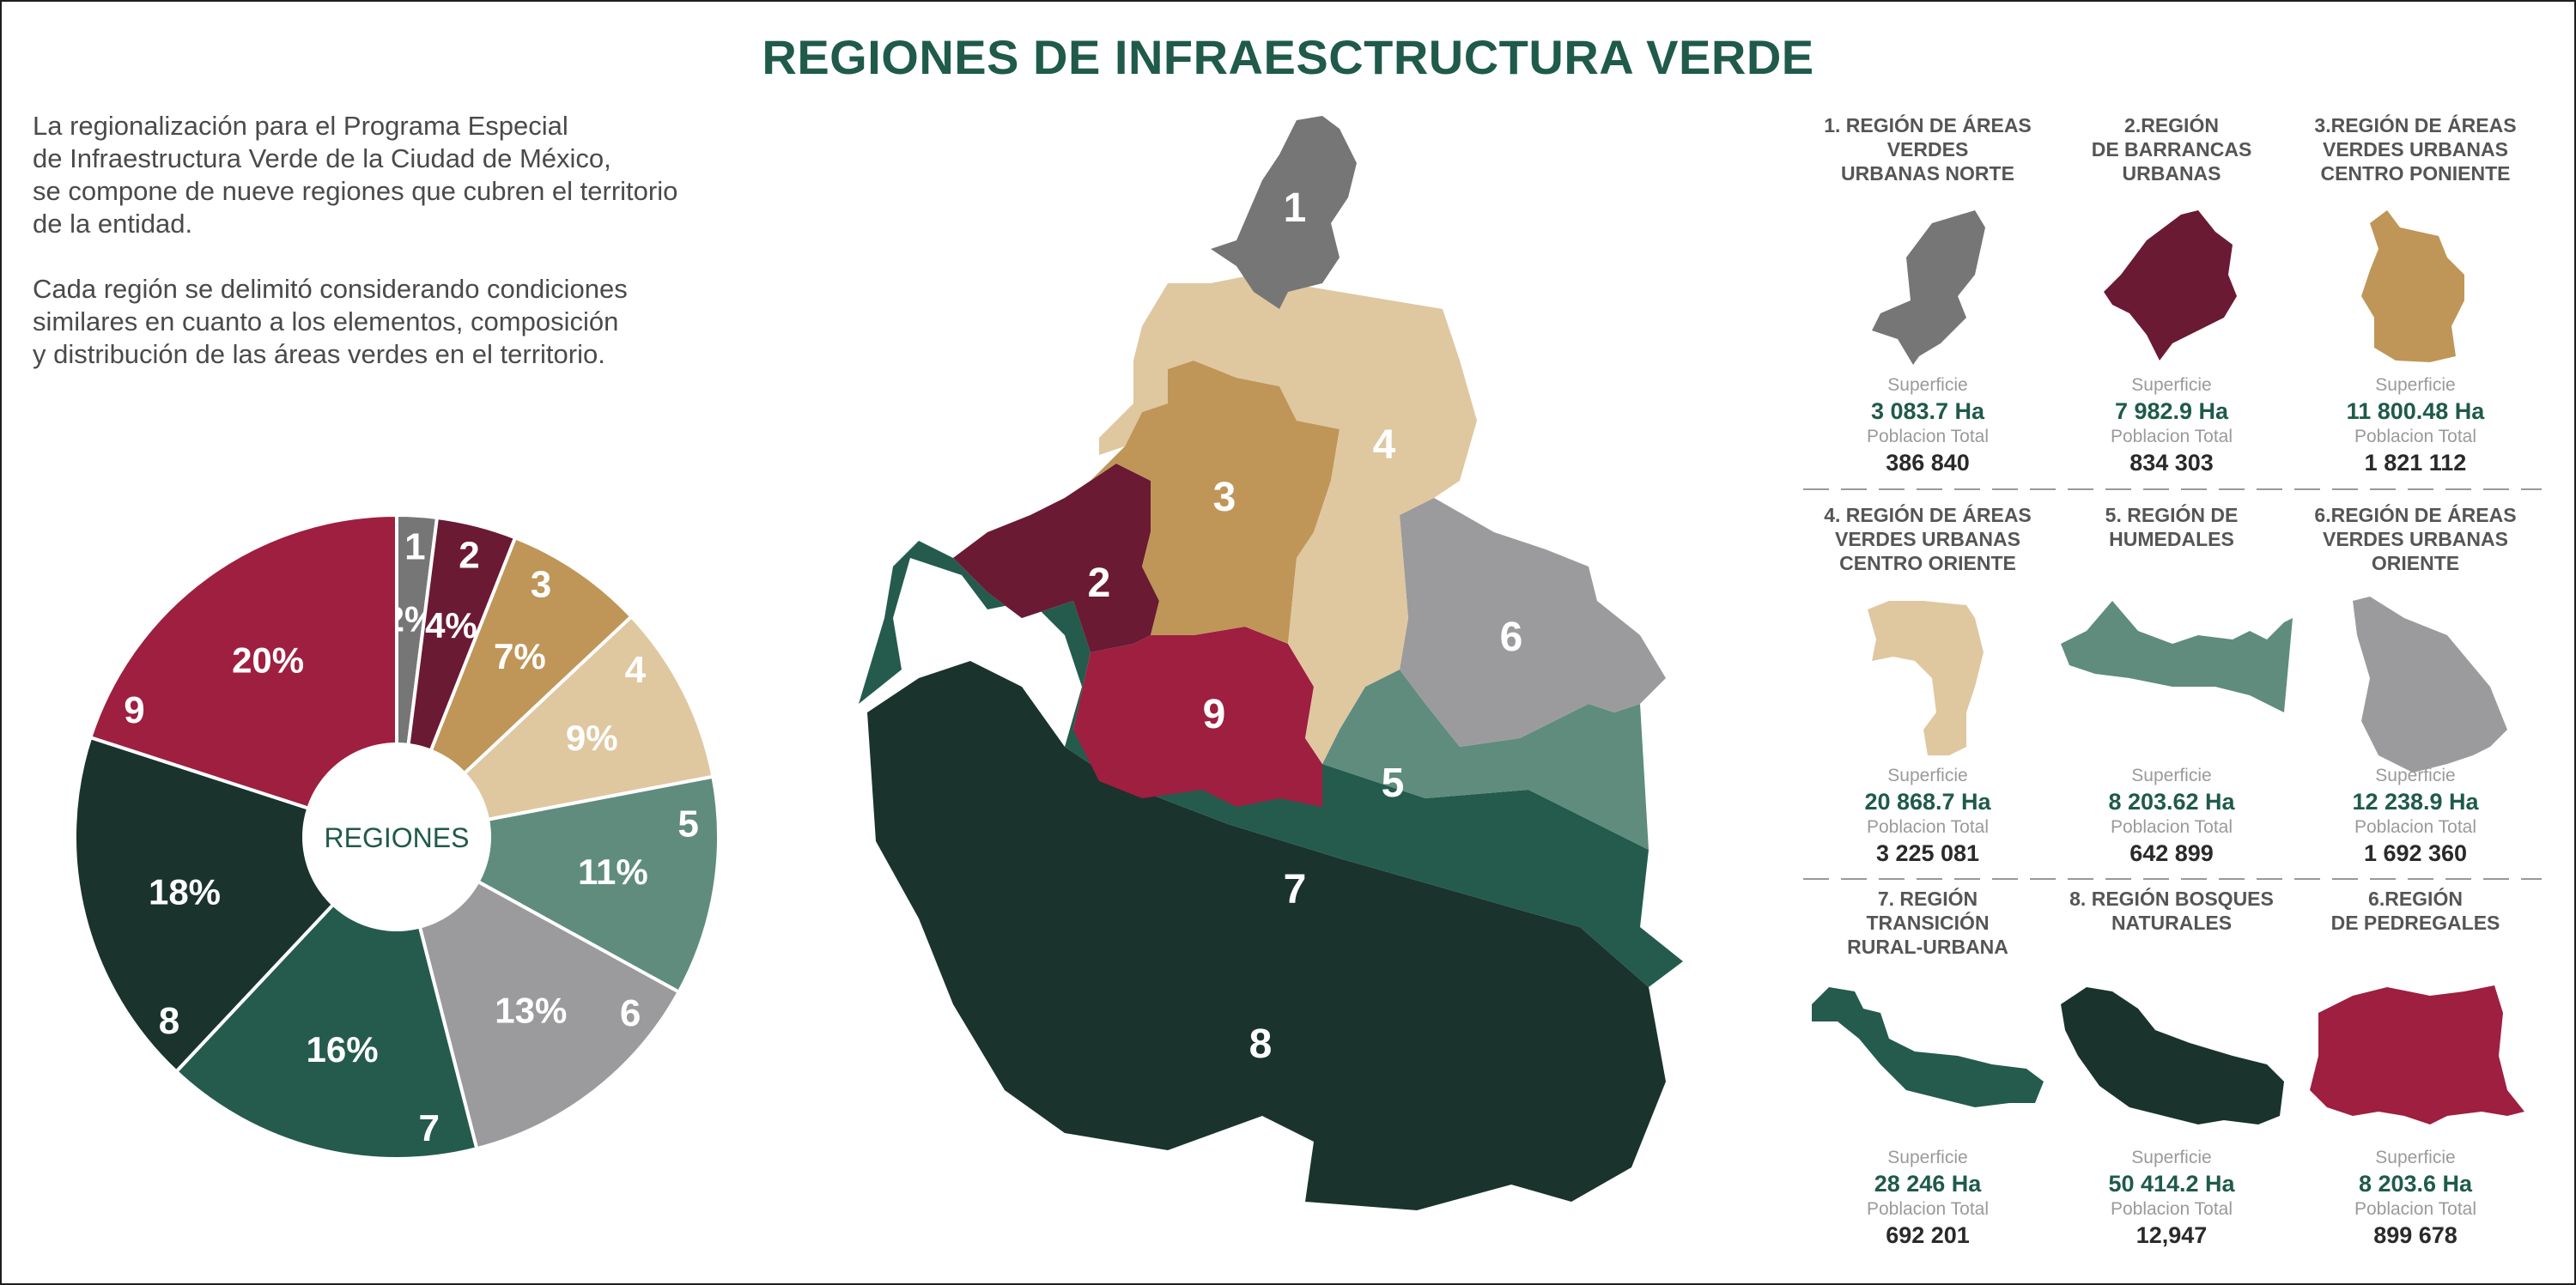  I want to click on map-label-4: 4, so click(1385, 445).